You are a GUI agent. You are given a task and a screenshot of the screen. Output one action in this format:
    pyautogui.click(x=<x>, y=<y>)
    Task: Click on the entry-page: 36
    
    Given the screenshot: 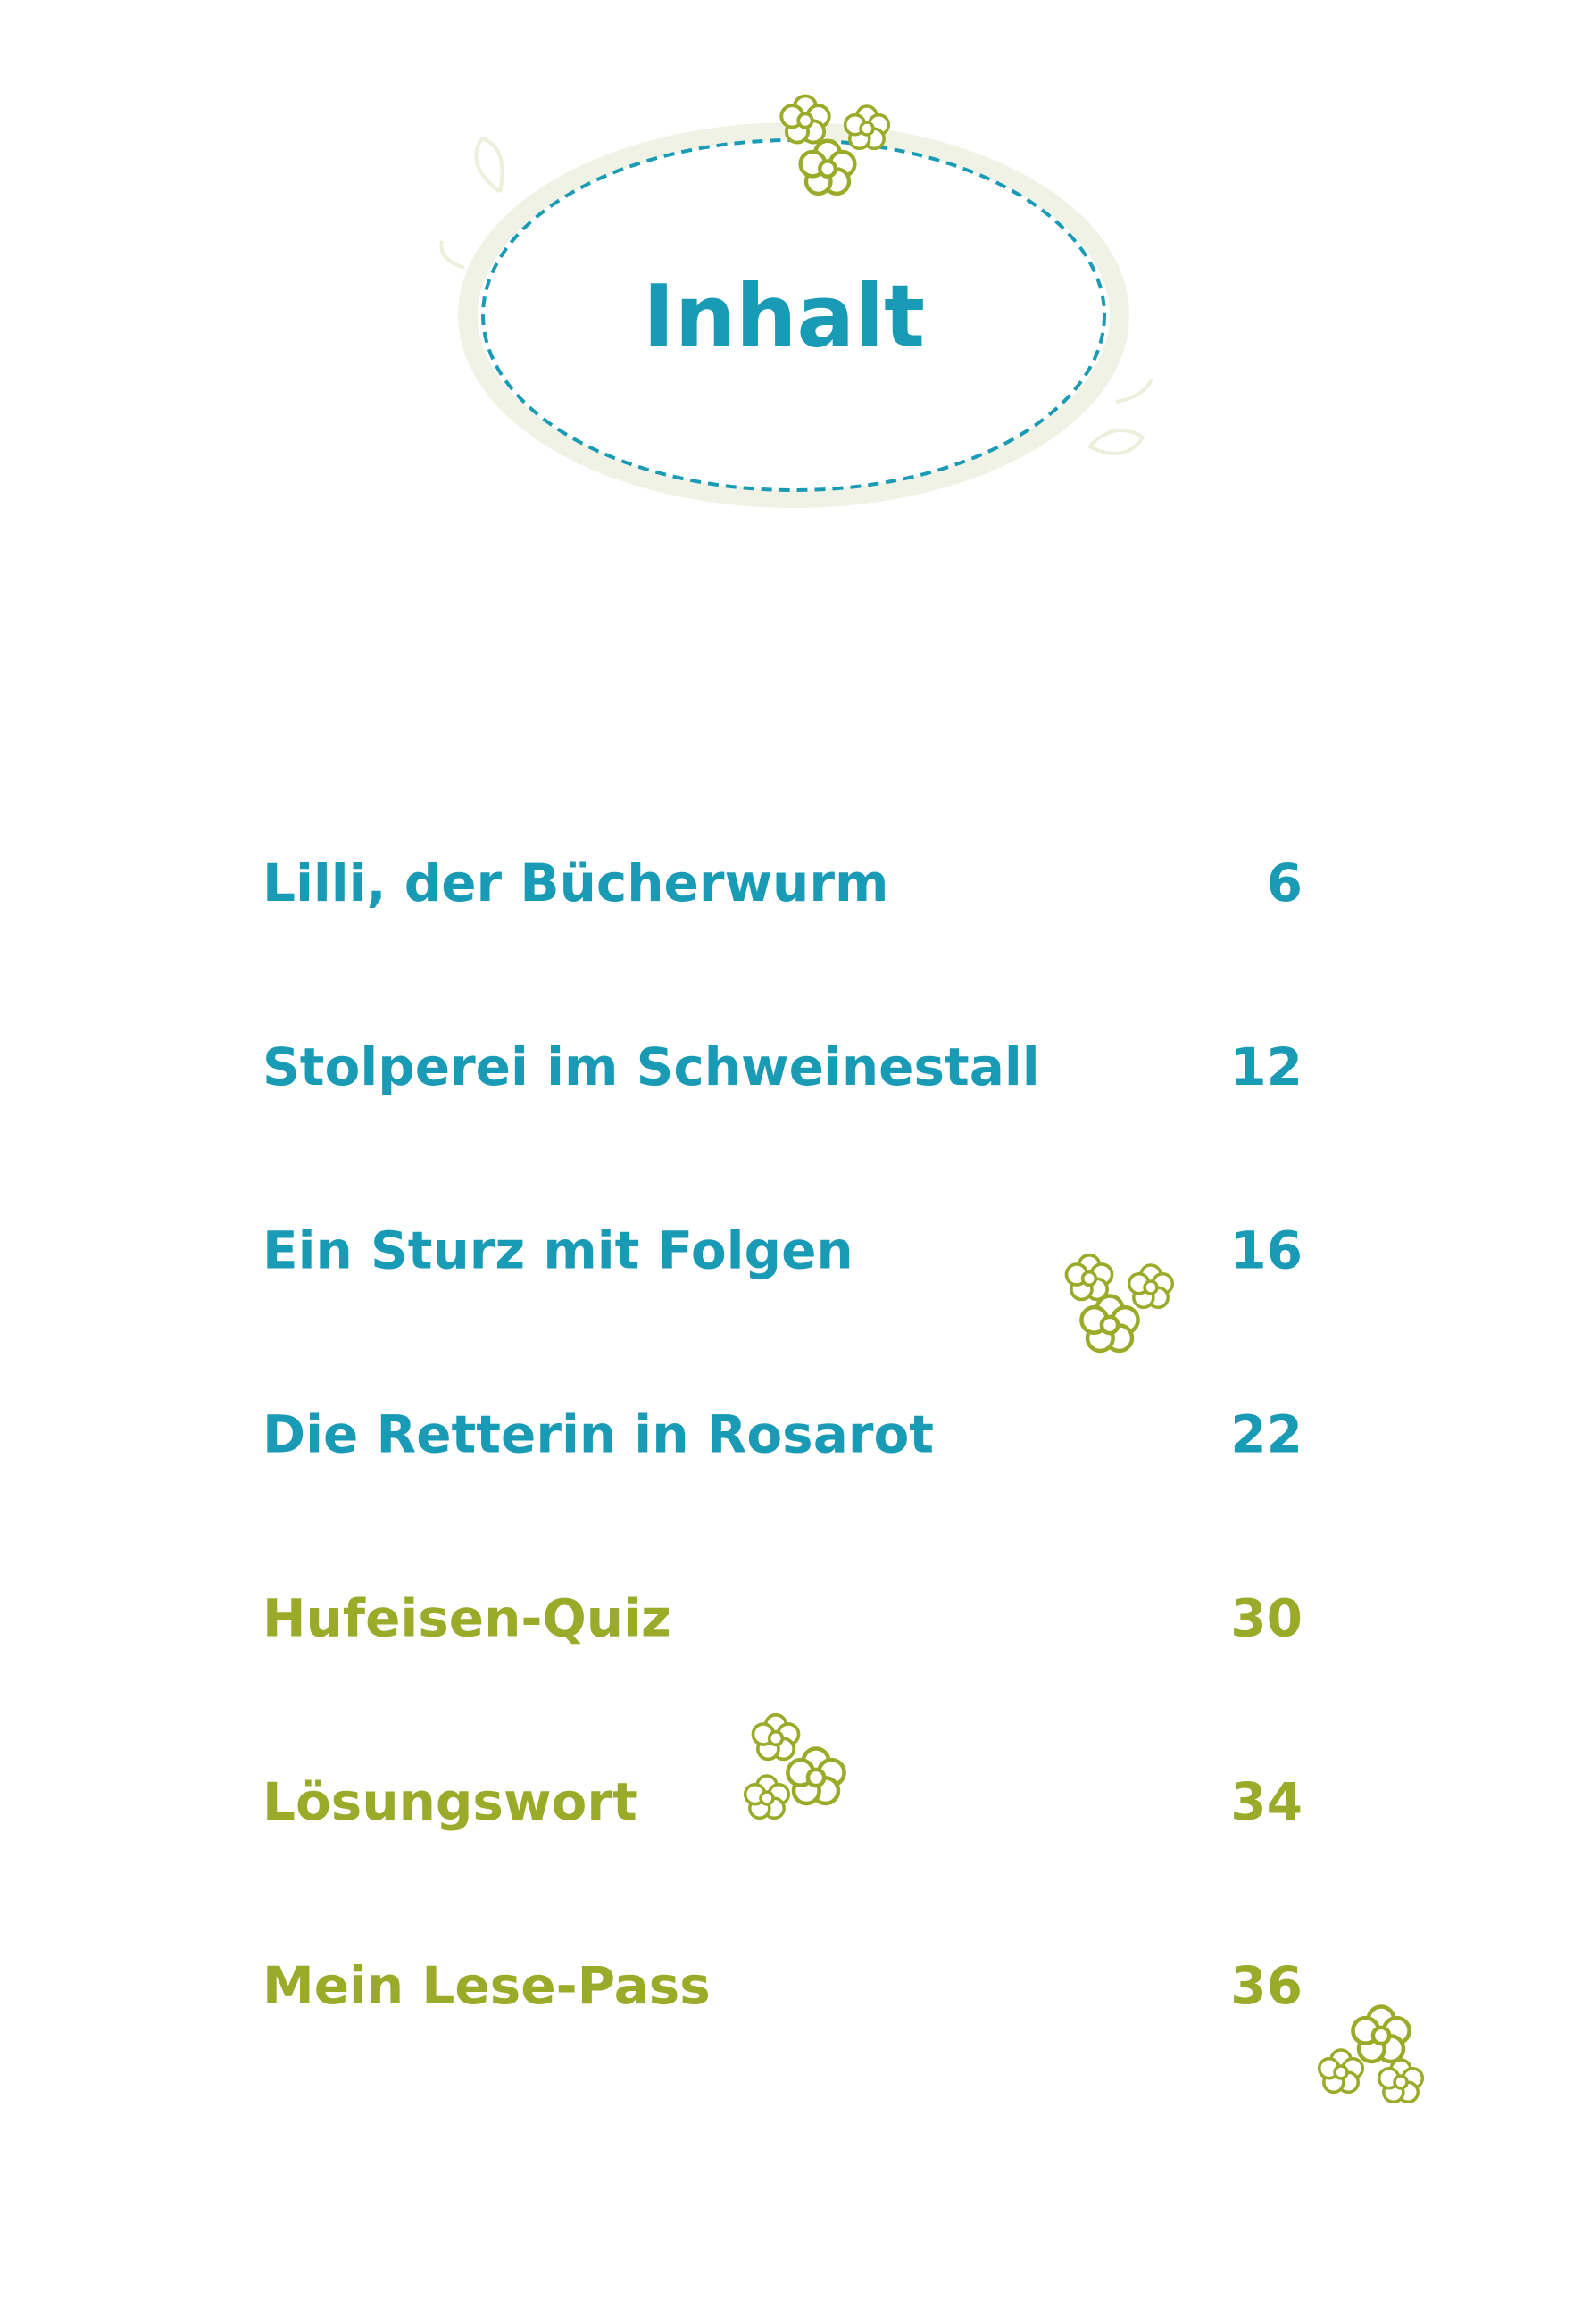 What is the action you would take?
    pyautogui.click(x=1266, y=1985)
    